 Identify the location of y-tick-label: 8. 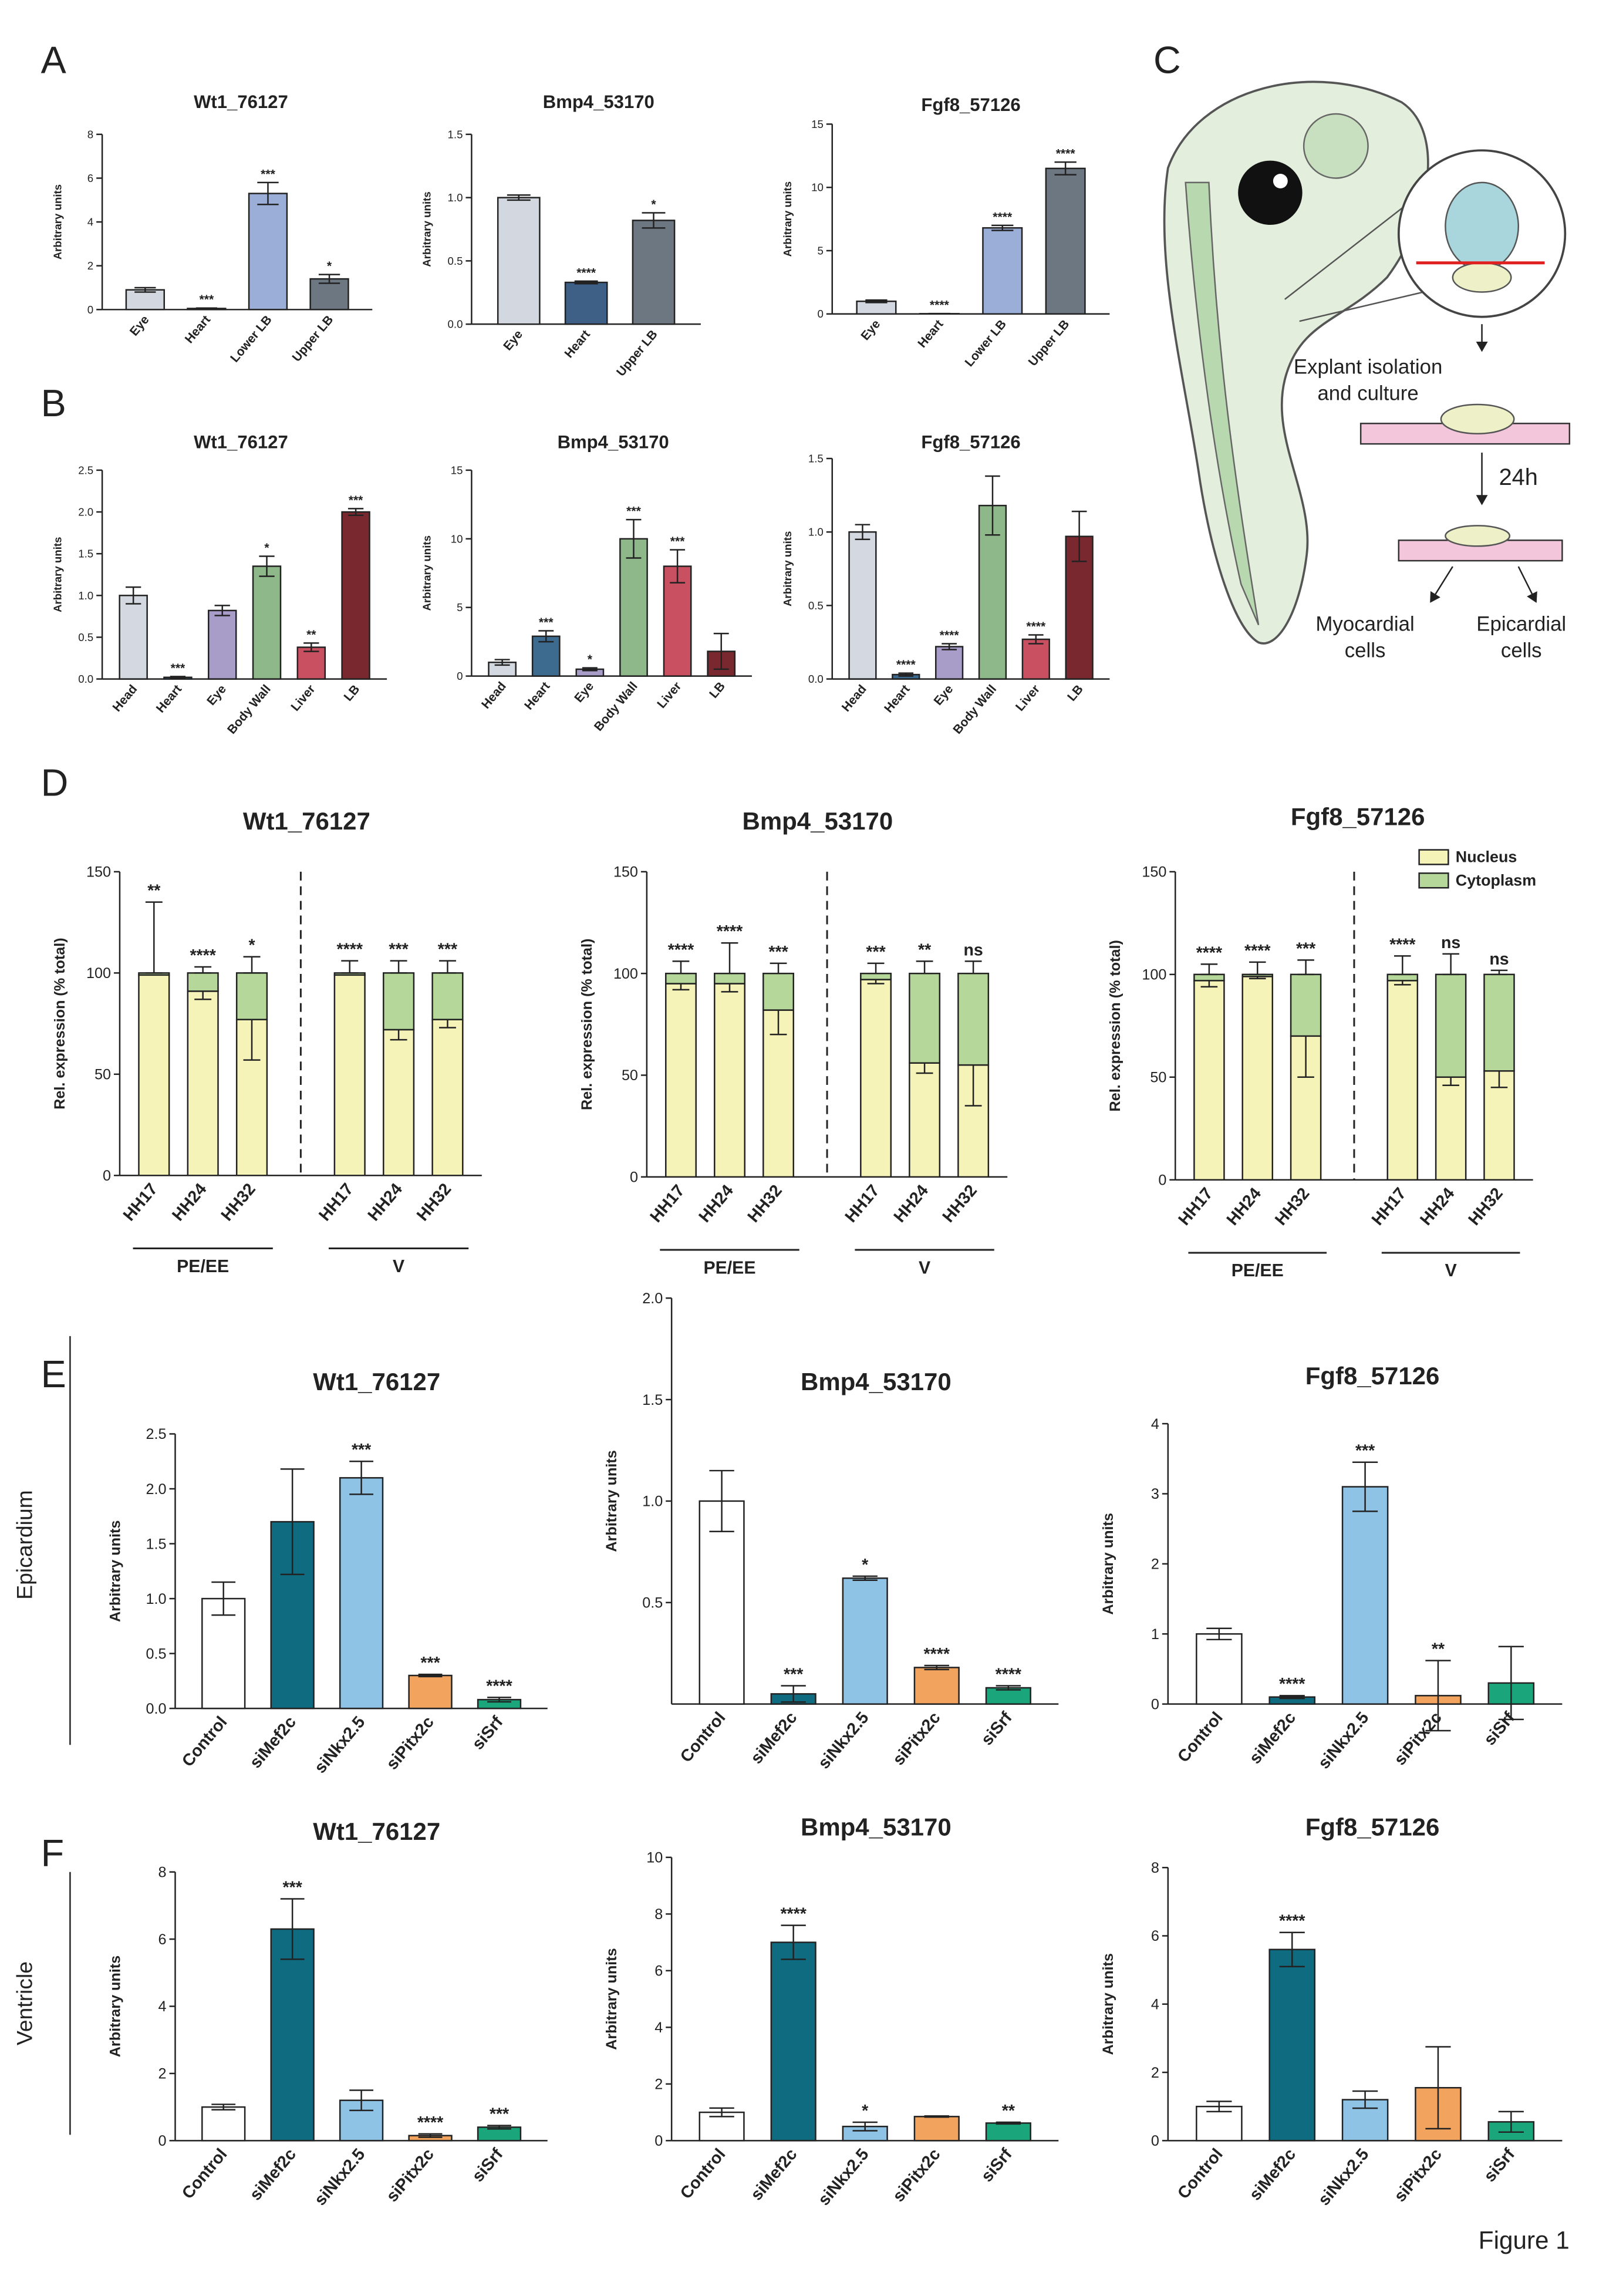
(162, 1872).